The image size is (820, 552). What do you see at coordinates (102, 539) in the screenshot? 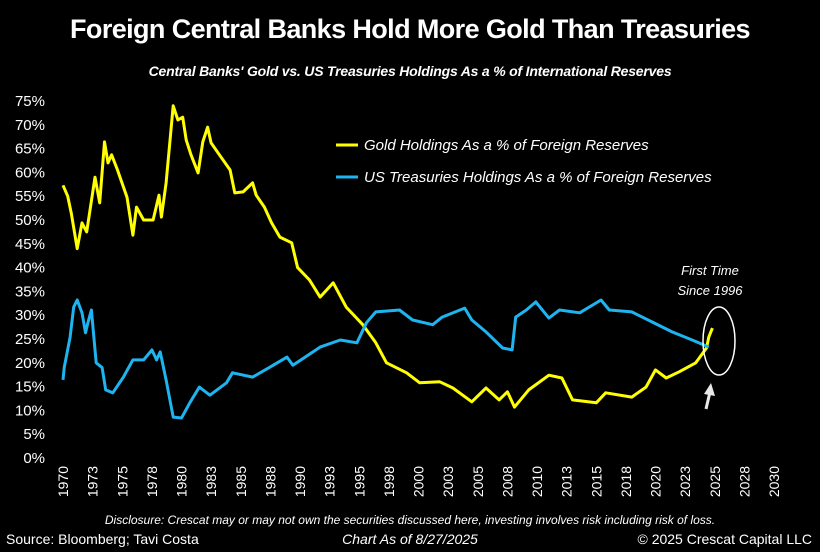
I see `source: Source: Bloomberg; Tavi Costa` at bounding box center [102, 539].